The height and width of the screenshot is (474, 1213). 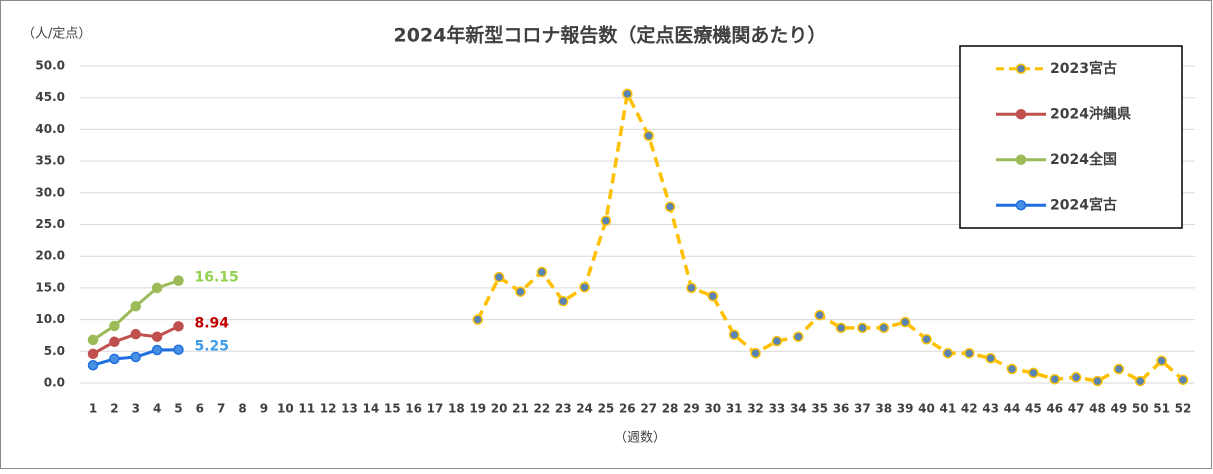 I want to click on x-tick-label: 44, so click(x=1012, y=409).